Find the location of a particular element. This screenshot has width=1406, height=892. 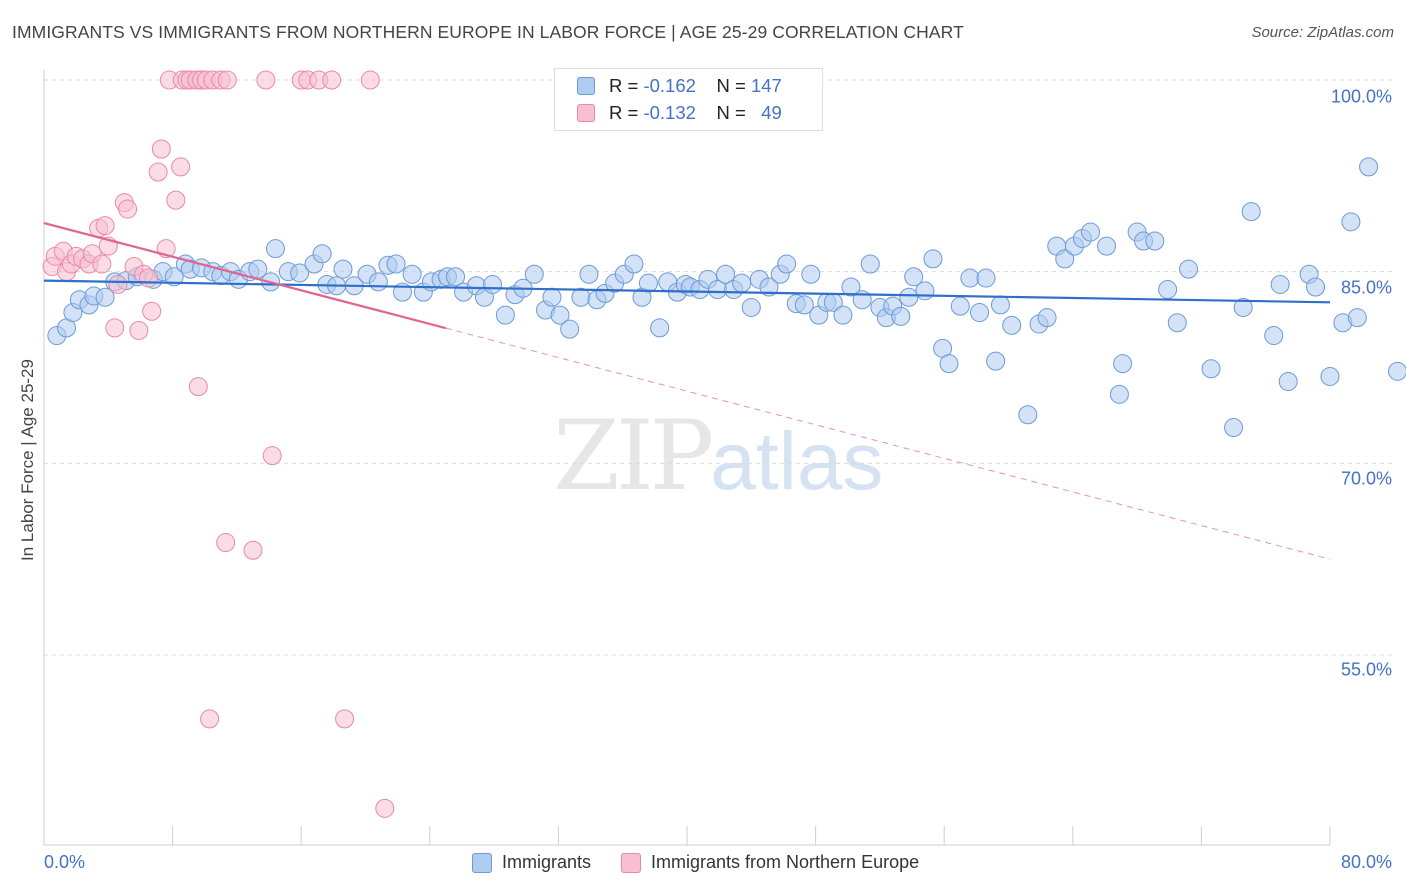

source-credit: Source: ZipAtlas.com is located at coordinates (1322, 32).